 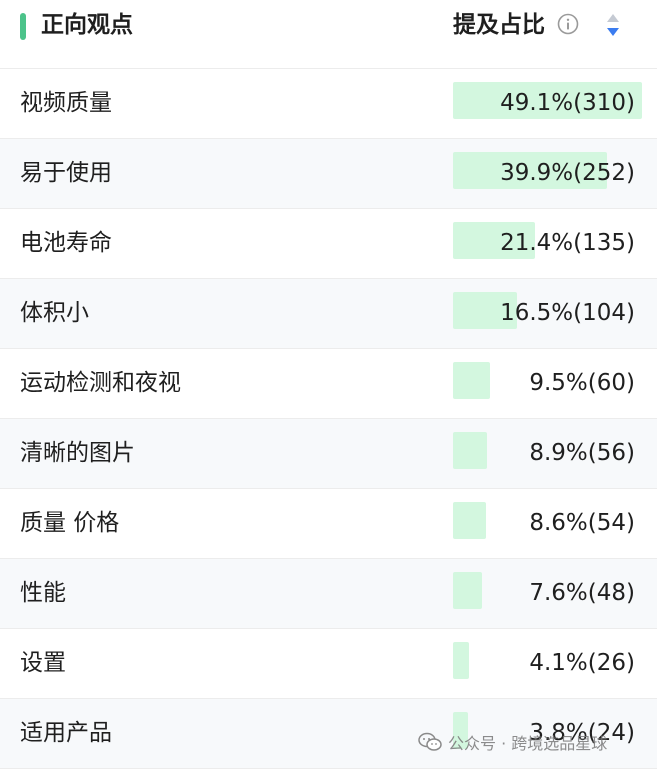 I want to click on watermark-text: 公众号 · 跨境选品星球, so click(x=528, y=743).